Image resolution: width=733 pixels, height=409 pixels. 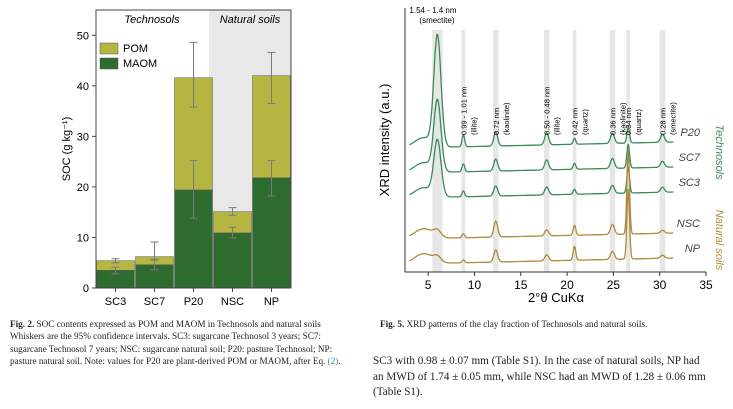 What do you see at coordinates (140, 64) in the screenshot?
I see `legend-label-maom: MAOM` at bounding box center [140, 64].